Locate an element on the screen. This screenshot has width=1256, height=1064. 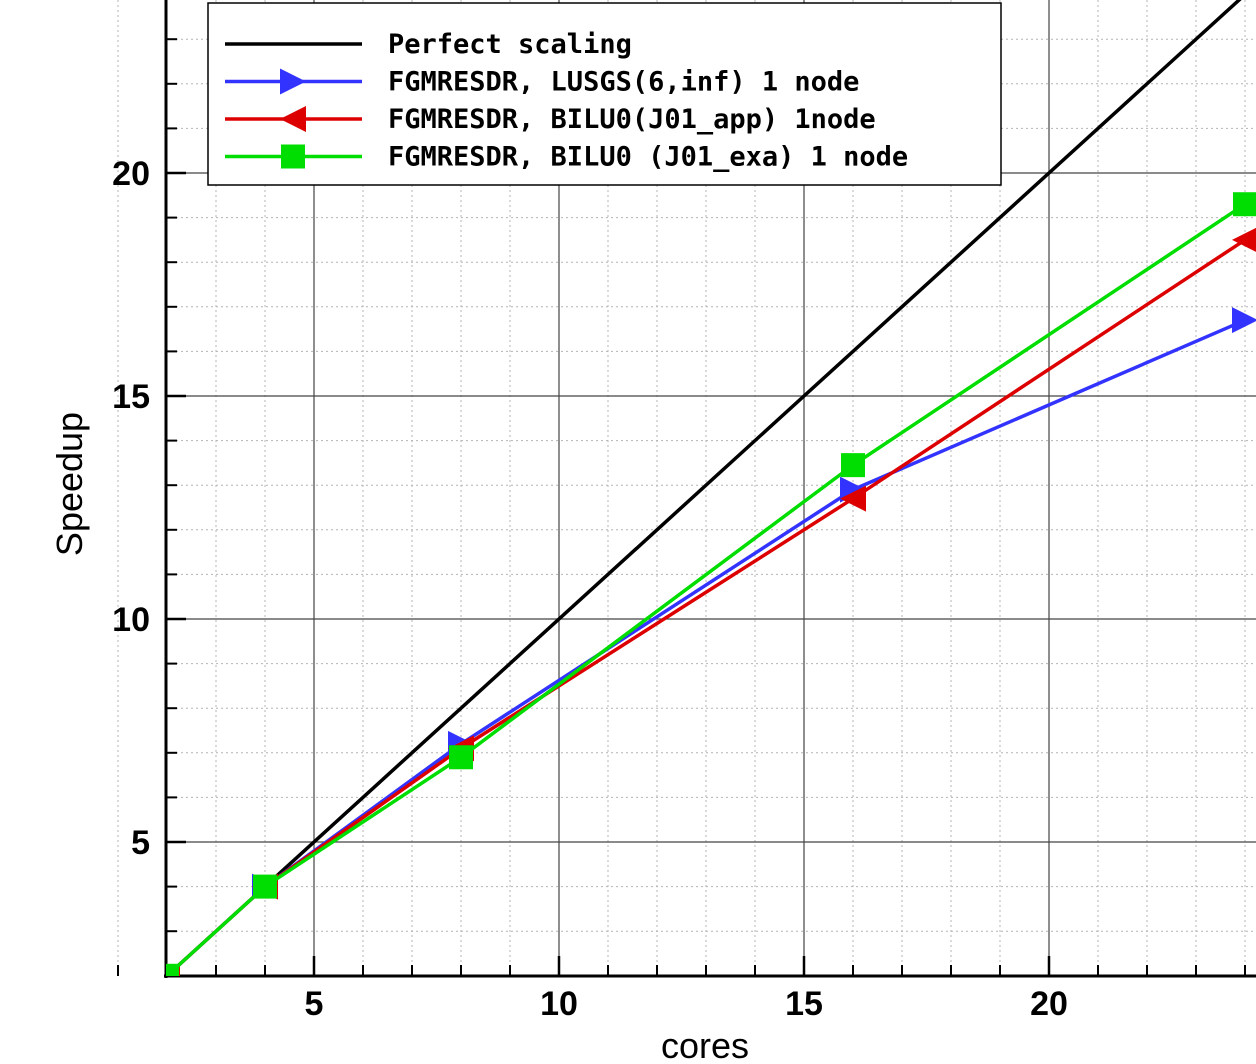
legend-label: FGMRESDR, LUSGS(6,inf) 1 node is located at coordinates (623, 82).